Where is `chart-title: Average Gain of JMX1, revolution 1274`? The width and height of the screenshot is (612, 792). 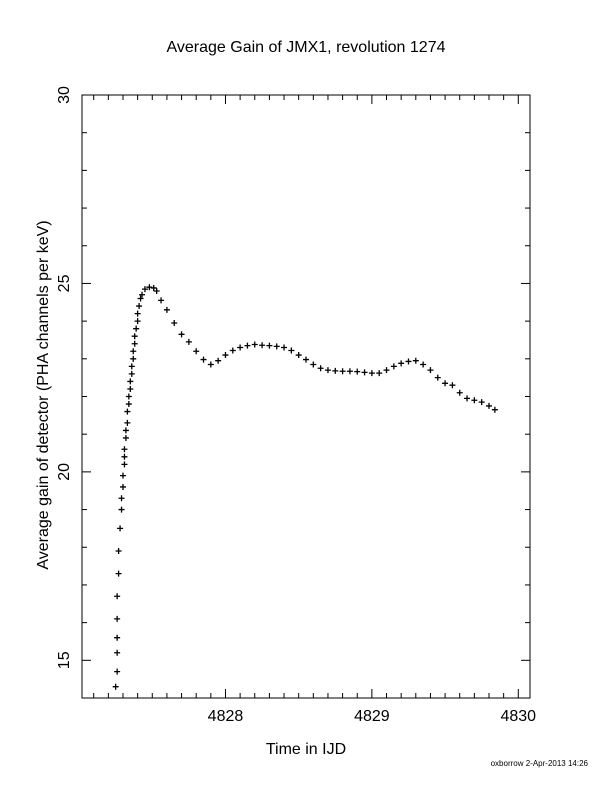 chart-title: Average Gain of JMX1, revolution 1274 is located at coordinates (306, 47).